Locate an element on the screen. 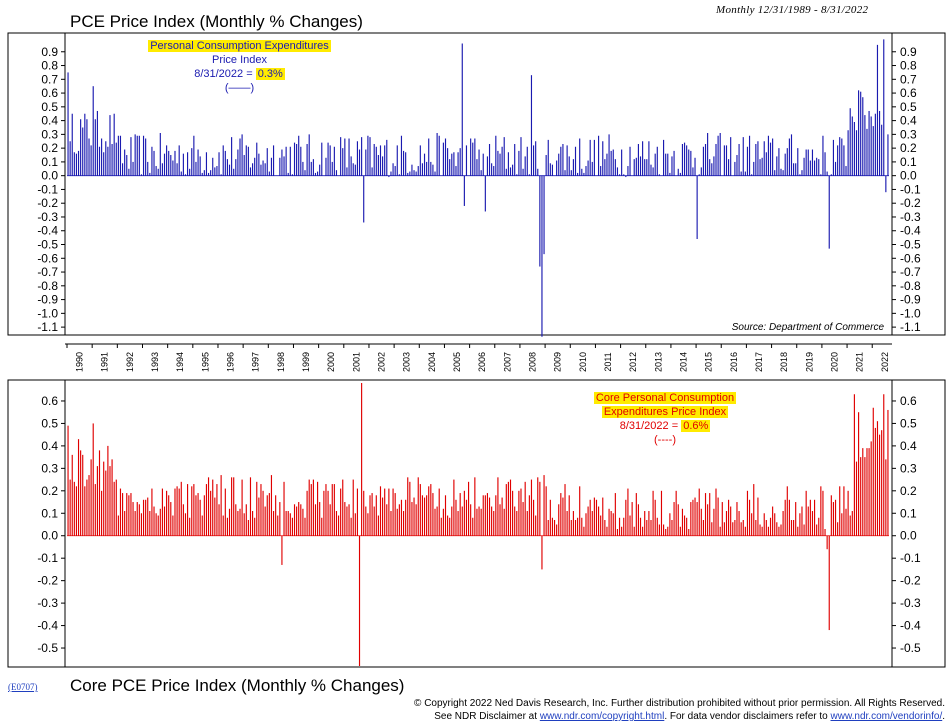 This screenshot has height=725, width=951. disclaimer-prefix: See NDR Disclaimer at is located at coordinates (487, 716).